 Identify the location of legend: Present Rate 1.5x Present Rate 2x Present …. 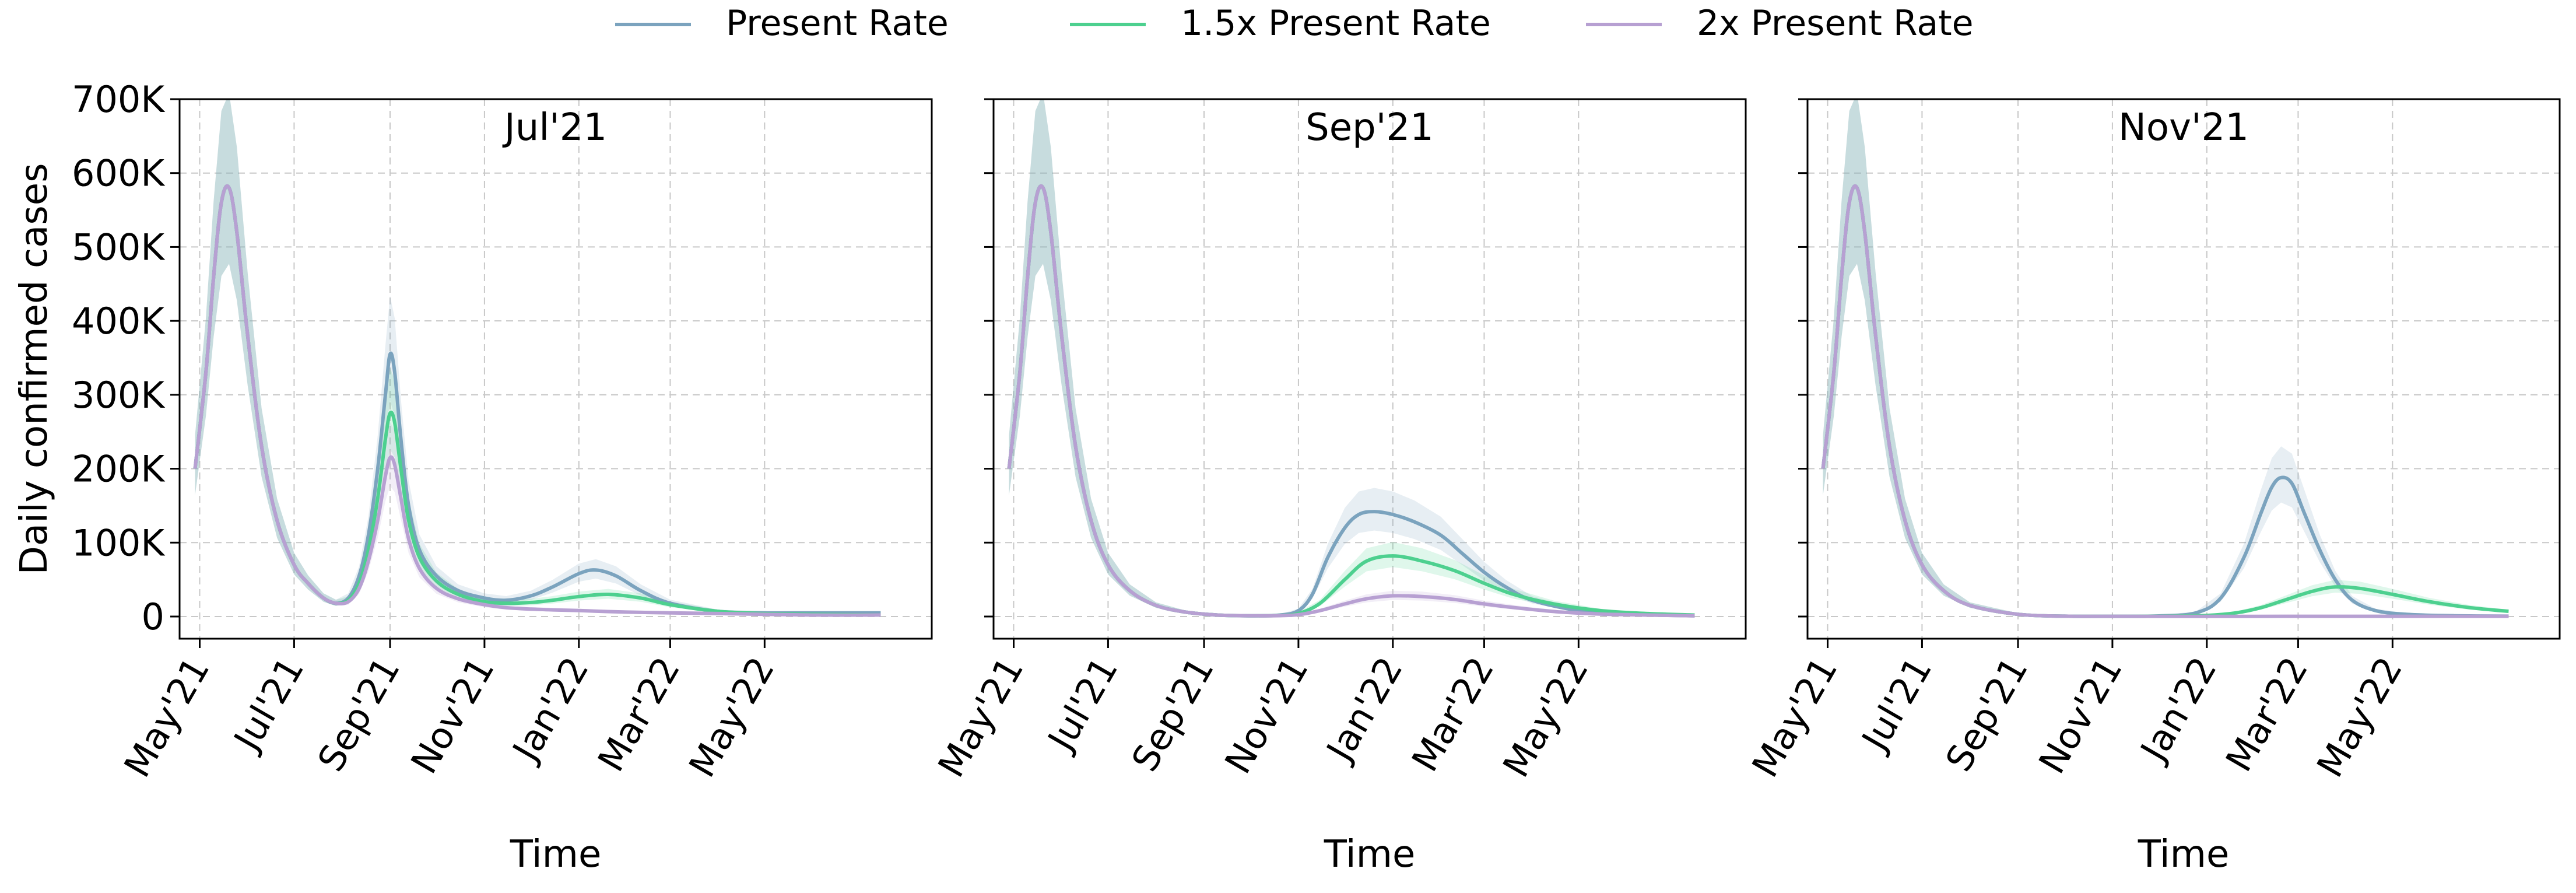
(1294, 23).